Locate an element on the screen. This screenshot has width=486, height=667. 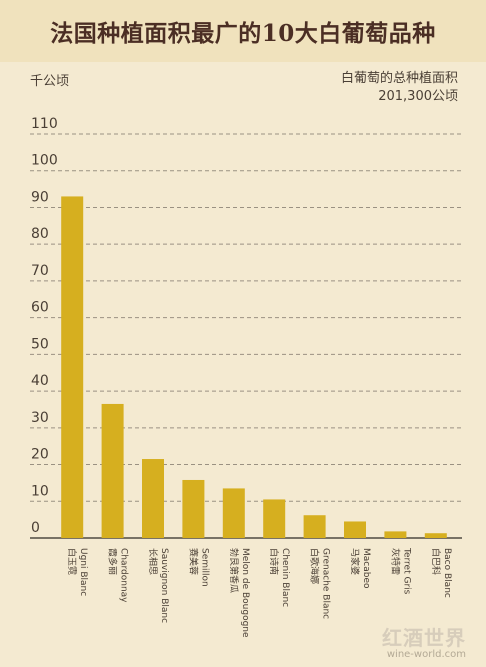
x-category-label-en: Sauvignon Blanc is located at coordinates (164, 585).